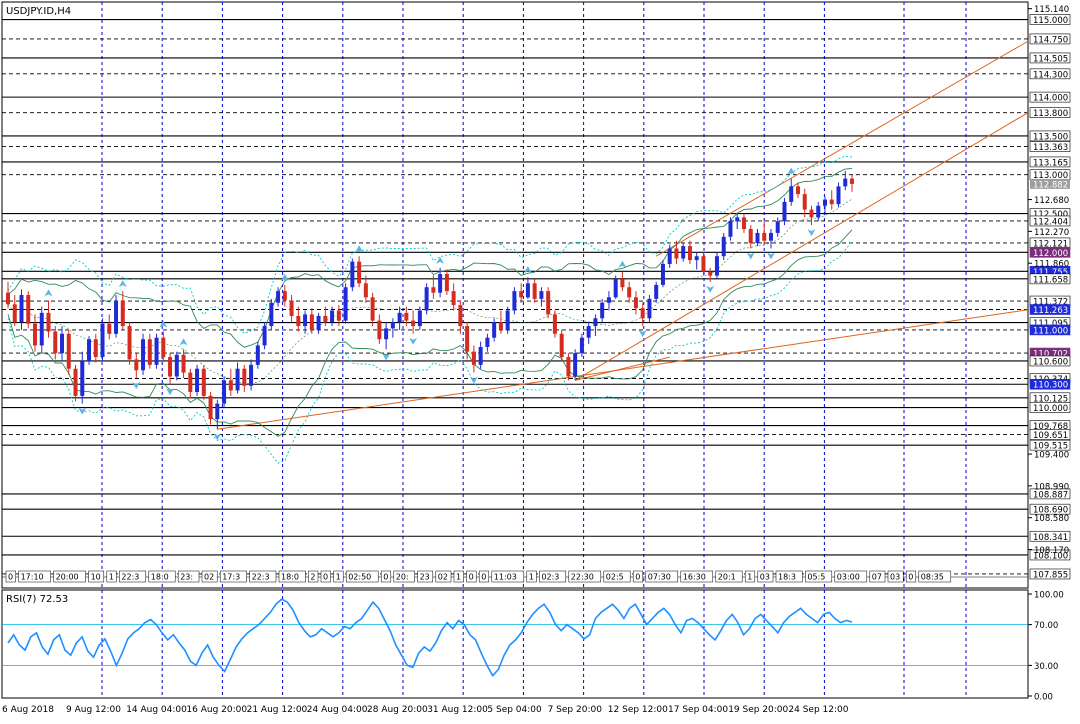 The width and height of the screenshot is (1080, 724). I want to click on session-time-label: 11:03, so click(505, 577).